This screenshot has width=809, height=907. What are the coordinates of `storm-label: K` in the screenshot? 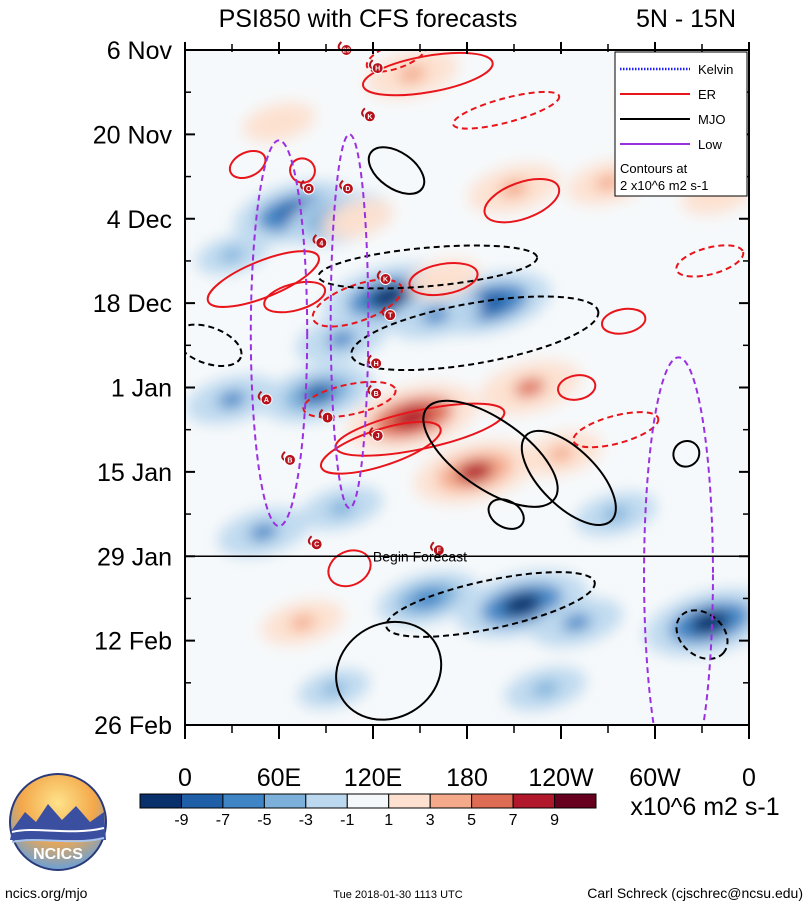 It's located at (385, 280).